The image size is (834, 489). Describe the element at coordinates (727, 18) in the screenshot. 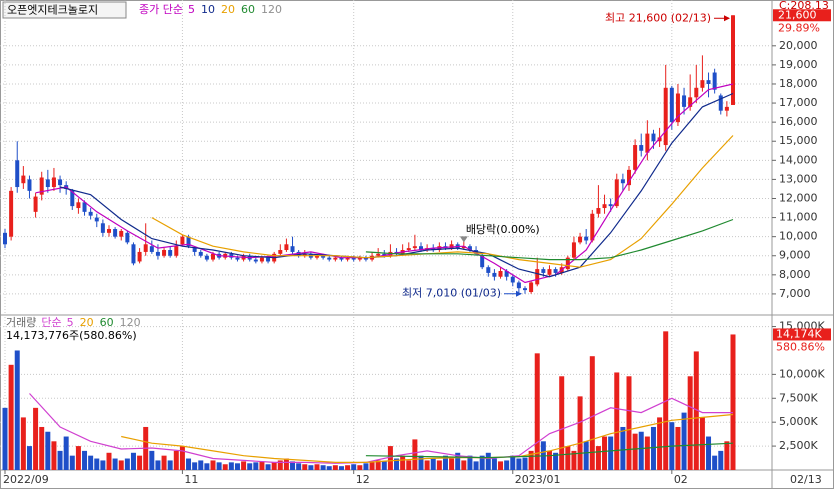

I see `max-arrow-head` at that location.